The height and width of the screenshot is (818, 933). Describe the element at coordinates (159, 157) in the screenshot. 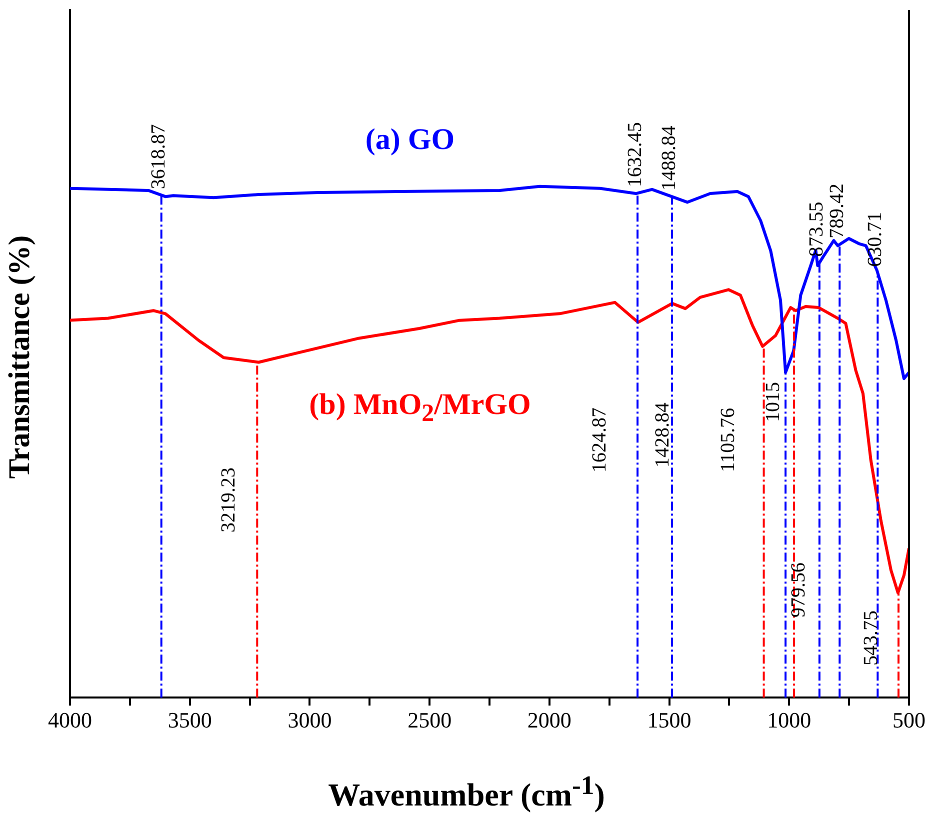

I see `ref-line-label: 3618.87` at that location.